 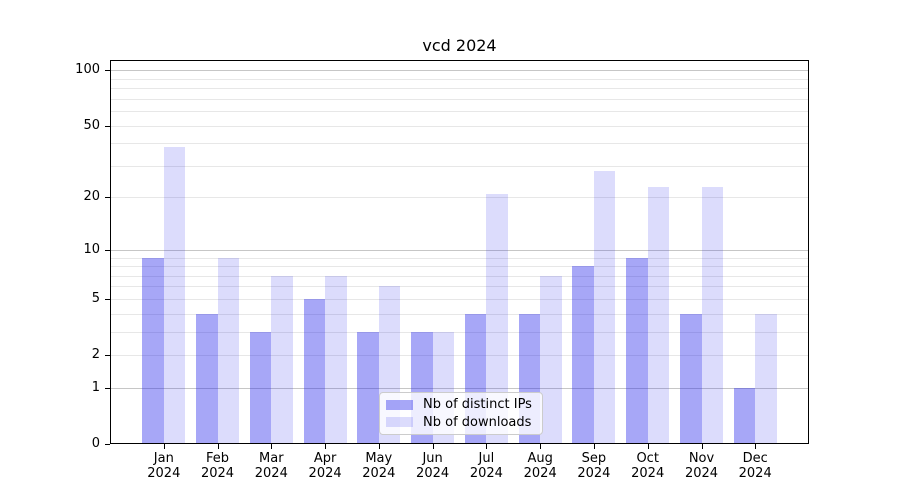 What do you see at coordinates (702, 446) in the screenshot?
I see `x-tick-mark-nov` at bounding box center [702, 446].